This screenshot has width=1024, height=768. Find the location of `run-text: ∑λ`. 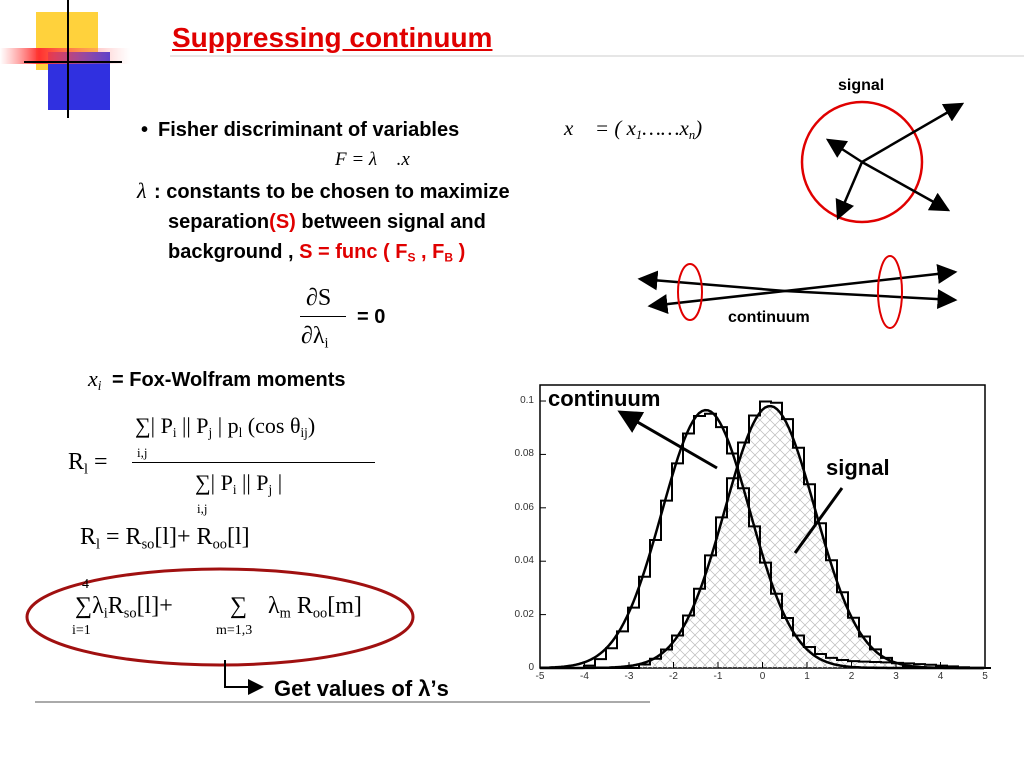

run-text: ∑λ is located at coordinates (89, 606).